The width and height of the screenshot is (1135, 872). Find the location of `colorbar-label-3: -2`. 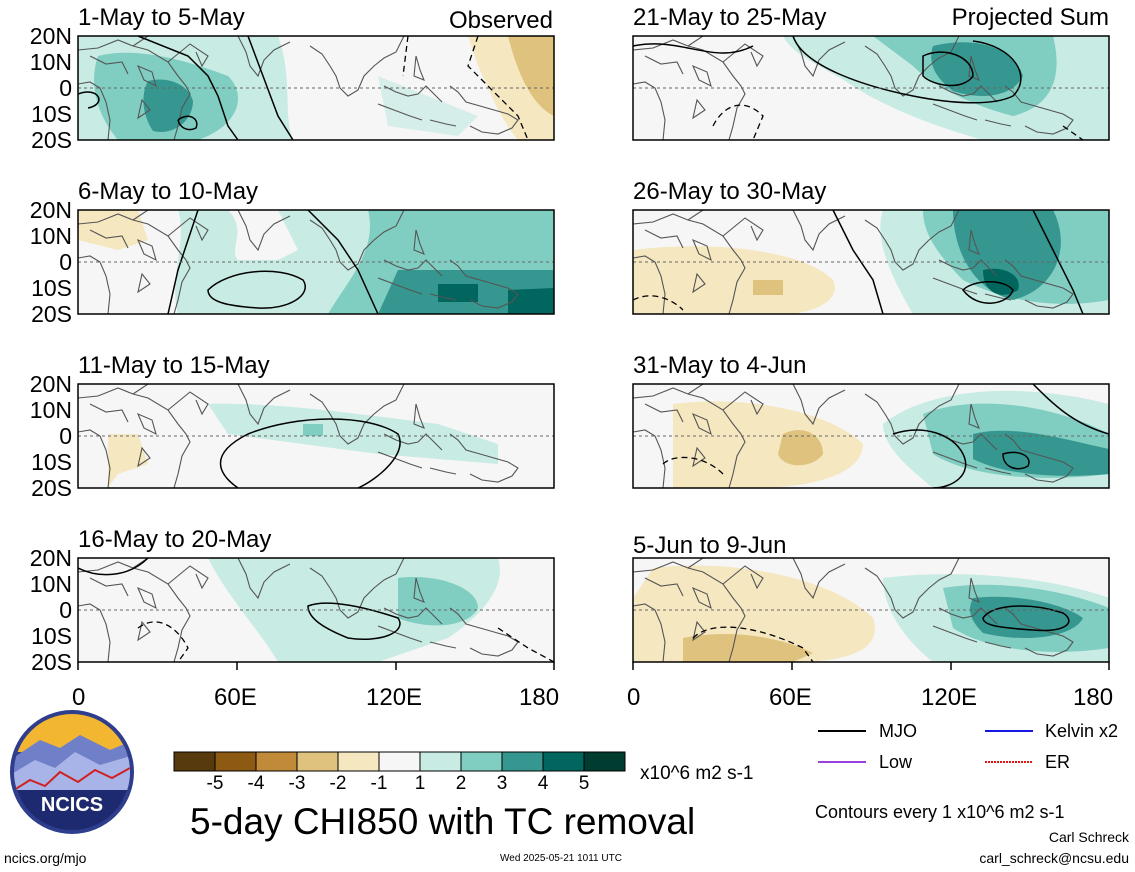

colorbar-label-3: -2 is located at coordinates (338, 783).